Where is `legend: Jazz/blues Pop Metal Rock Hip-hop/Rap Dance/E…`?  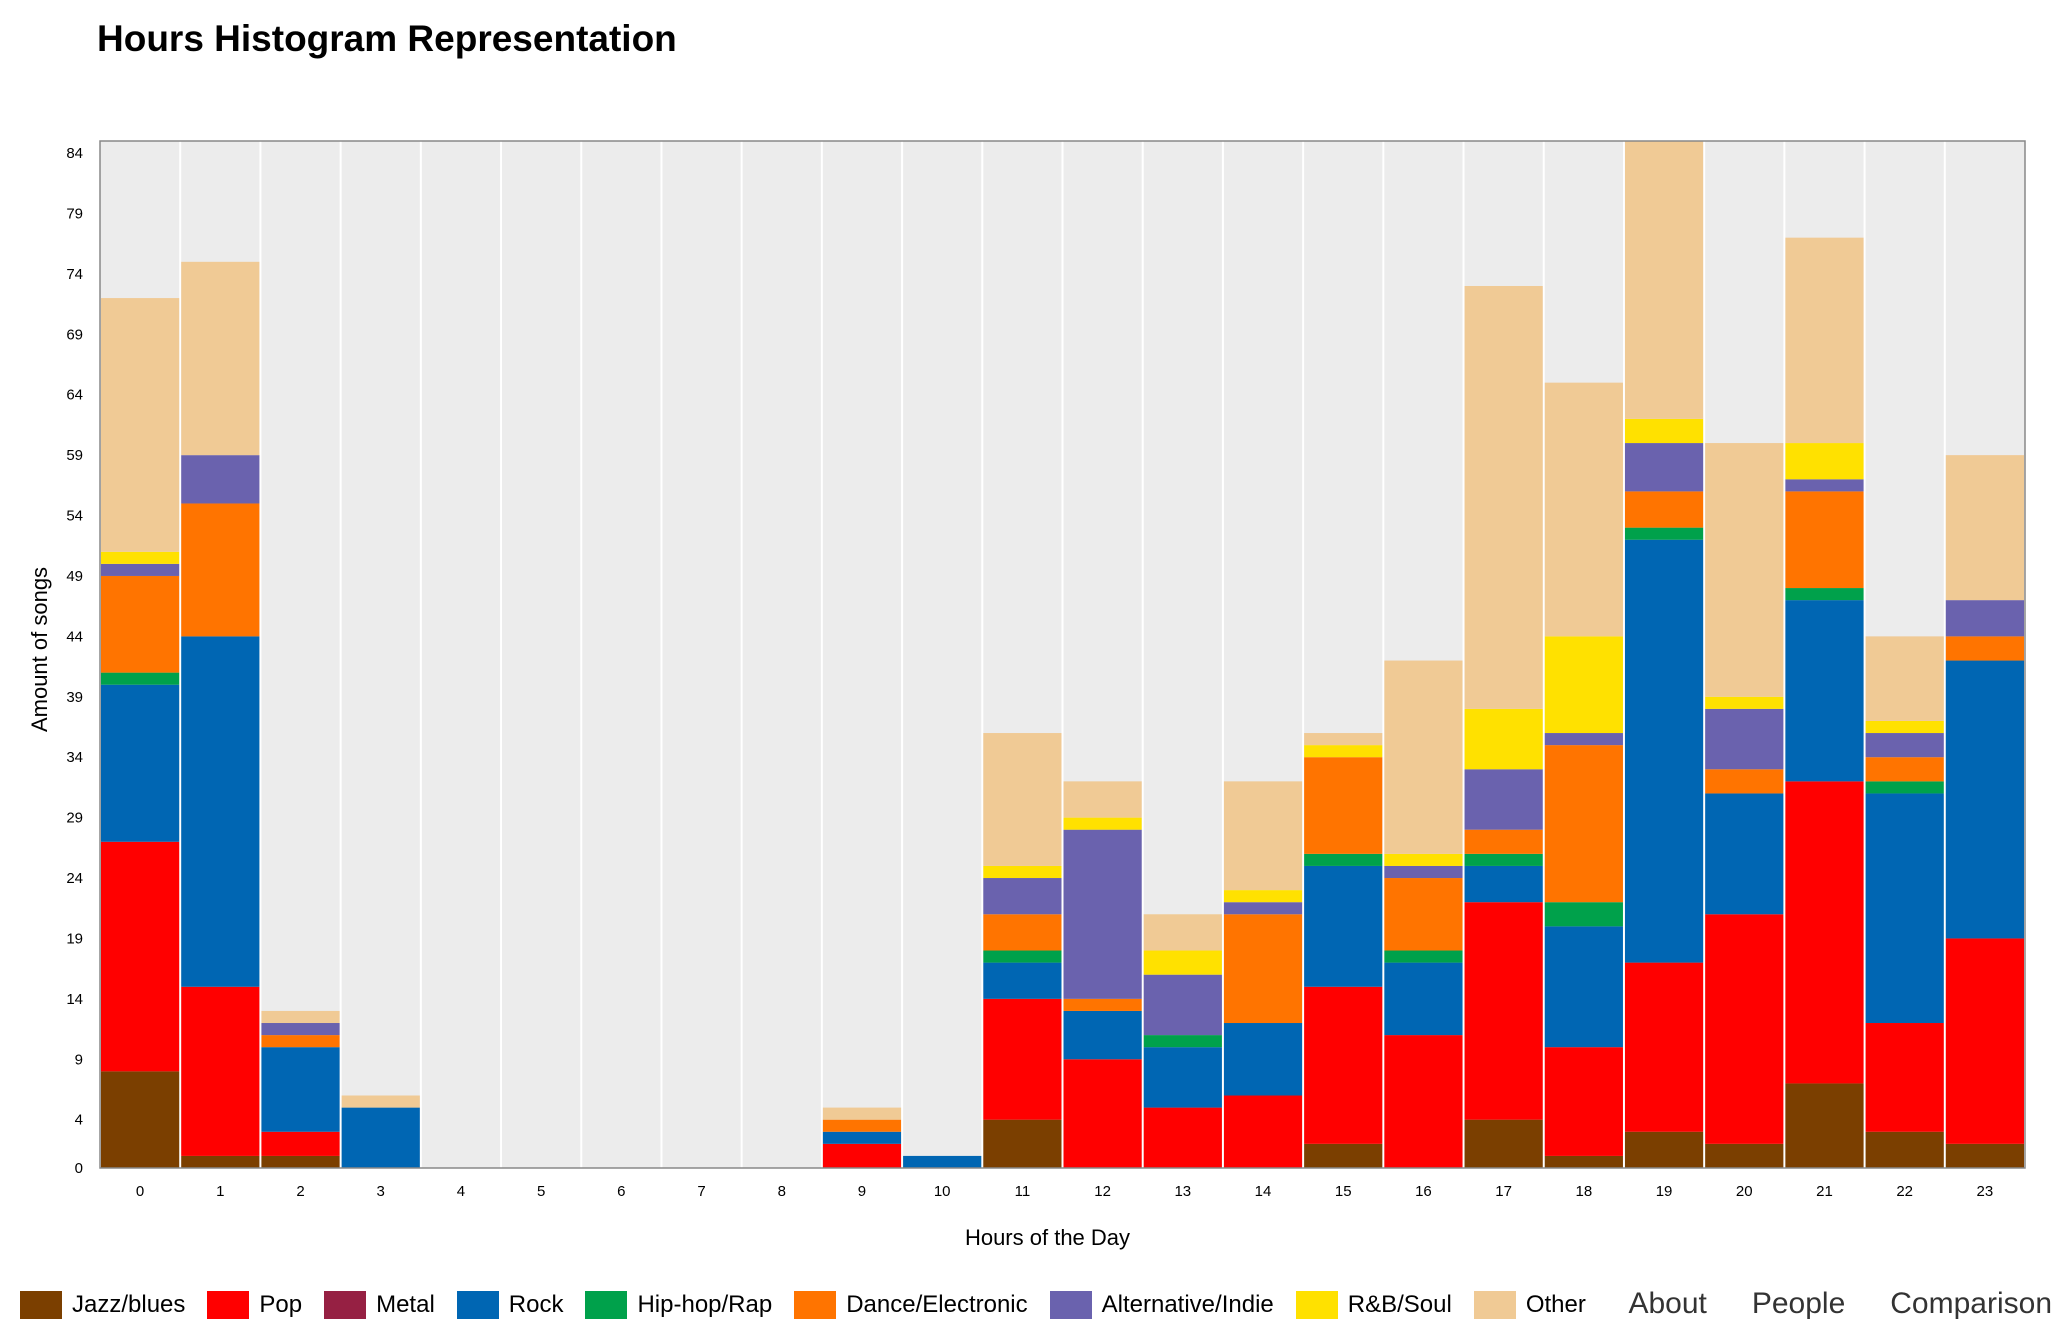 legend: Jazz/blues Pop Metal Rock Hip-hop/Rap Dance/E… is located at coordinates (814, 1305).